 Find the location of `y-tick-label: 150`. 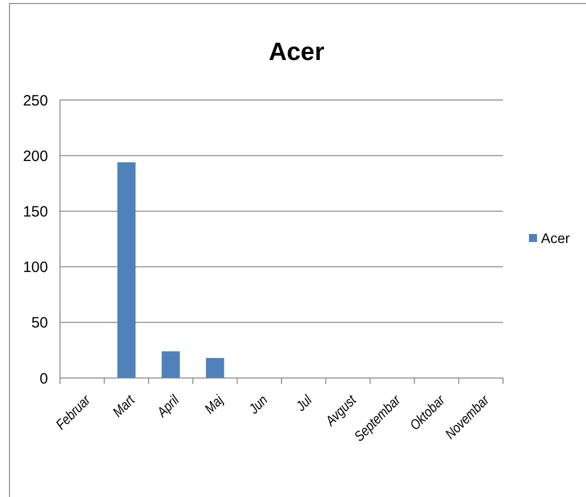

y-tick-label: 150 is located at coordinates (35, 211).